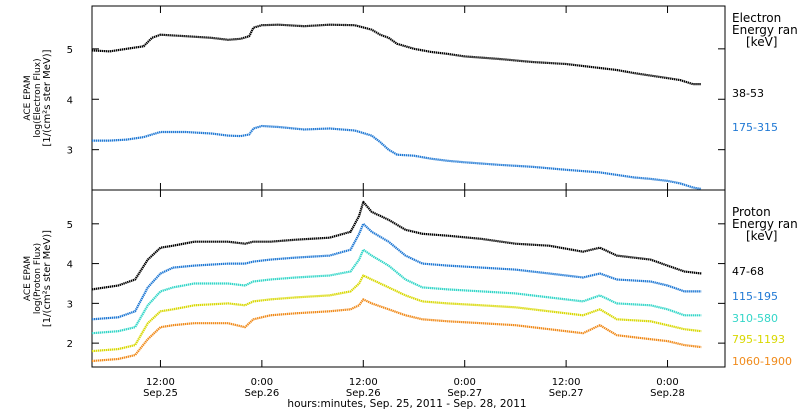 The width and height of the screenshot is (800, 410). Describe the element at coordinates (38, 97) in the screenshot. I see `y-axis-label-0-1: log(Electron Flux)` at that location.